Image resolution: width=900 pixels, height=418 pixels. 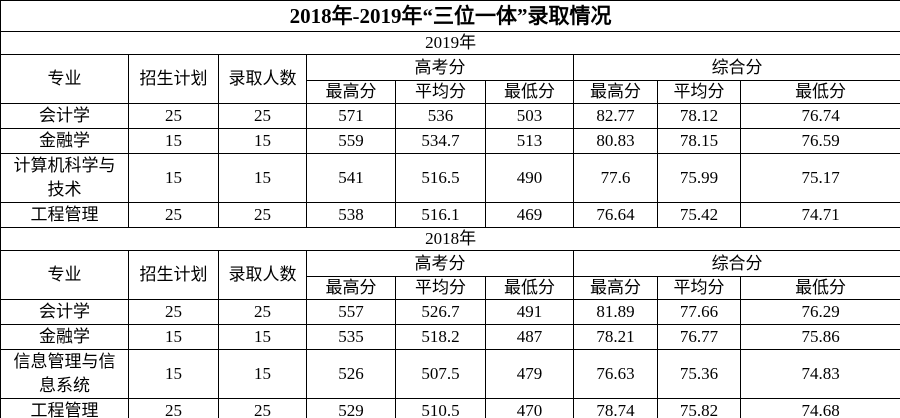 What do you see at coordinates (64, 178) in the screenshot?
I see `major-name: 计算机科学与技术` at bounding box center [64, 178].